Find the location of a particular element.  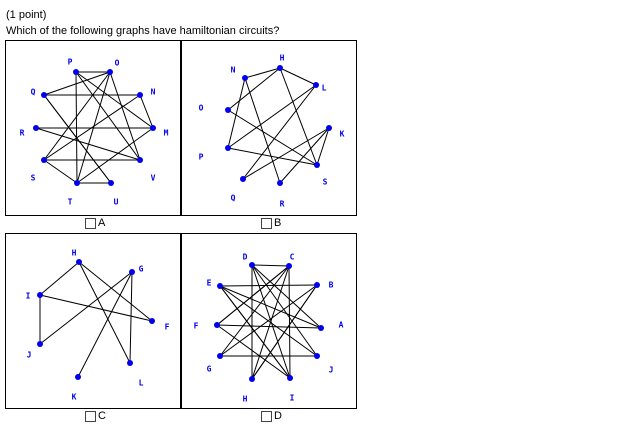

option: C is located at coordinates (95, 416).